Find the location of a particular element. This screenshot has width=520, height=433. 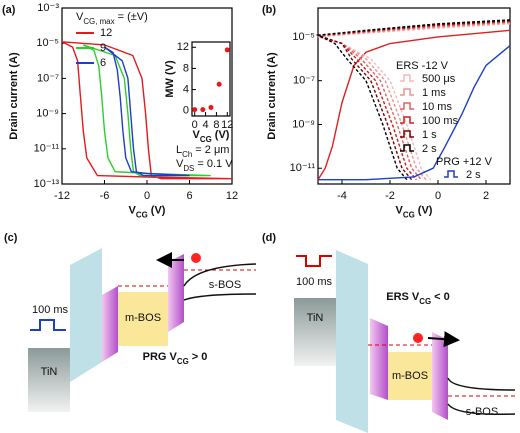

y-tick-label: 10⁻³ is located at coordinates (48, 8).